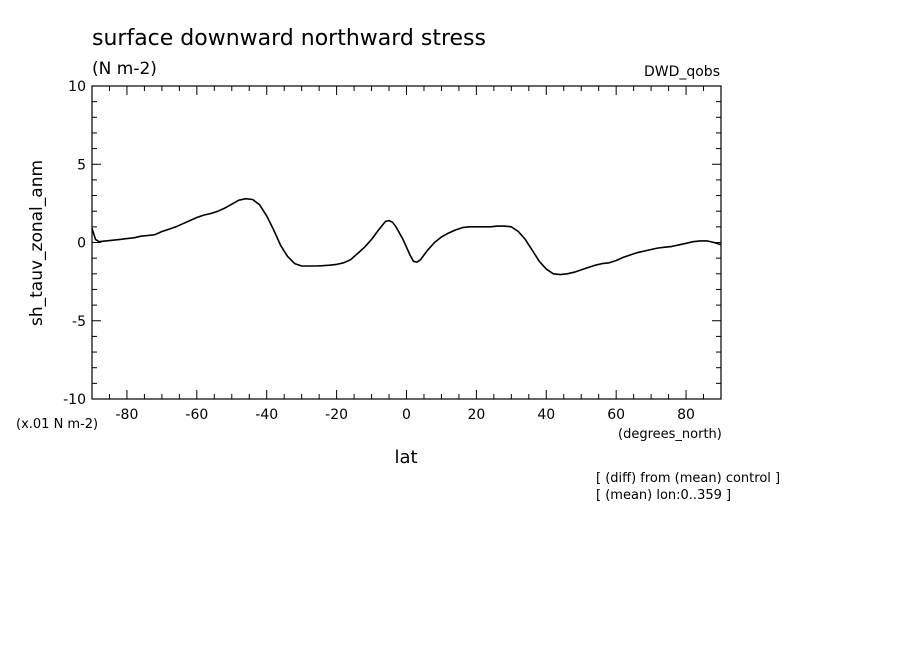 The height and width of the screenshot is (654, 904). I want to click on source-label: DWD_qobs, so click(682, 72).